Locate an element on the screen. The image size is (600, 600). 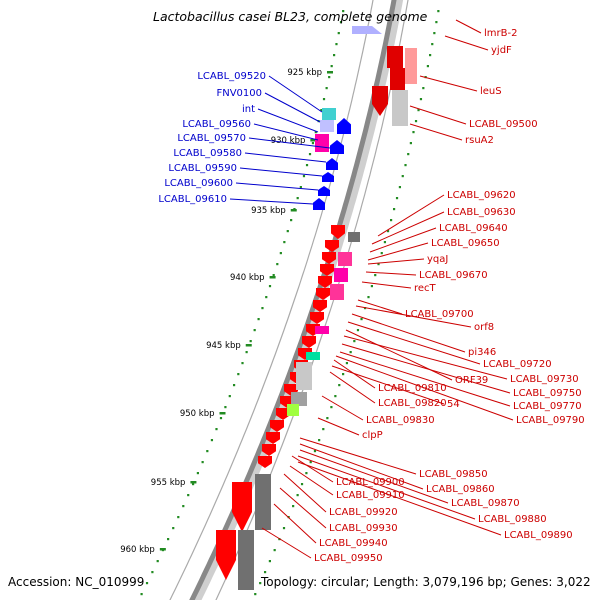
gene-int is located at coordinates (344, 126).